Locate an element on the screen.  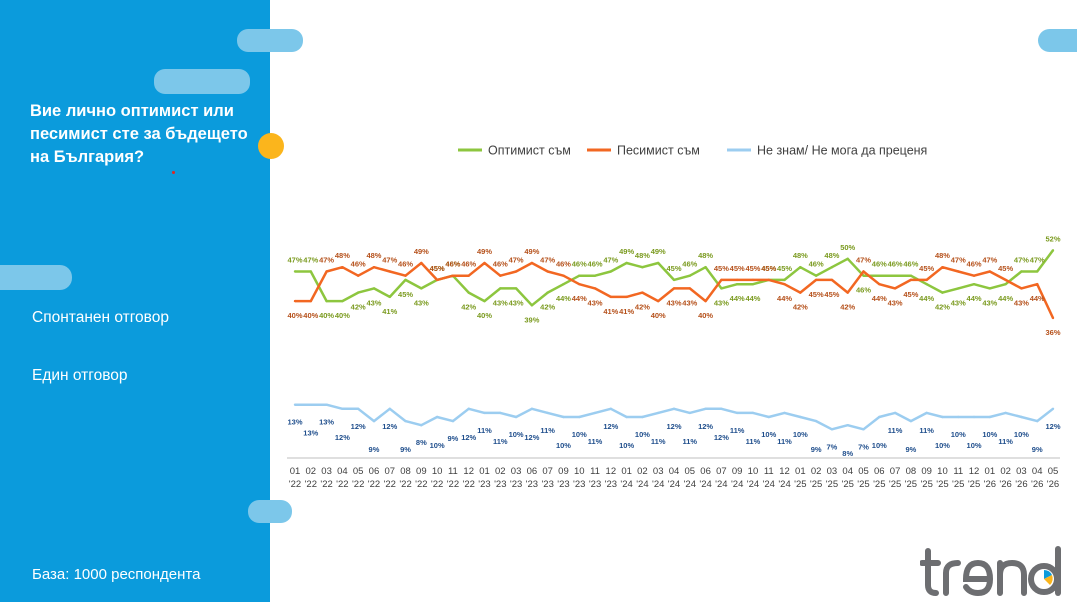
data-label: 13% is located at coordinates (326, 422).